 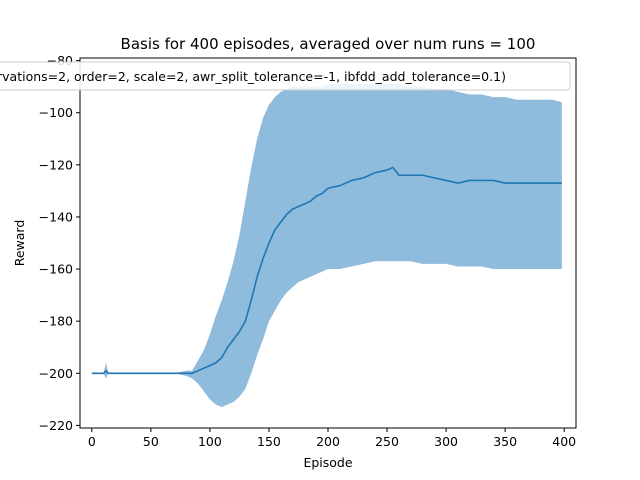 I want to click on y-tick-label: −100, so click(x=56, y=112).